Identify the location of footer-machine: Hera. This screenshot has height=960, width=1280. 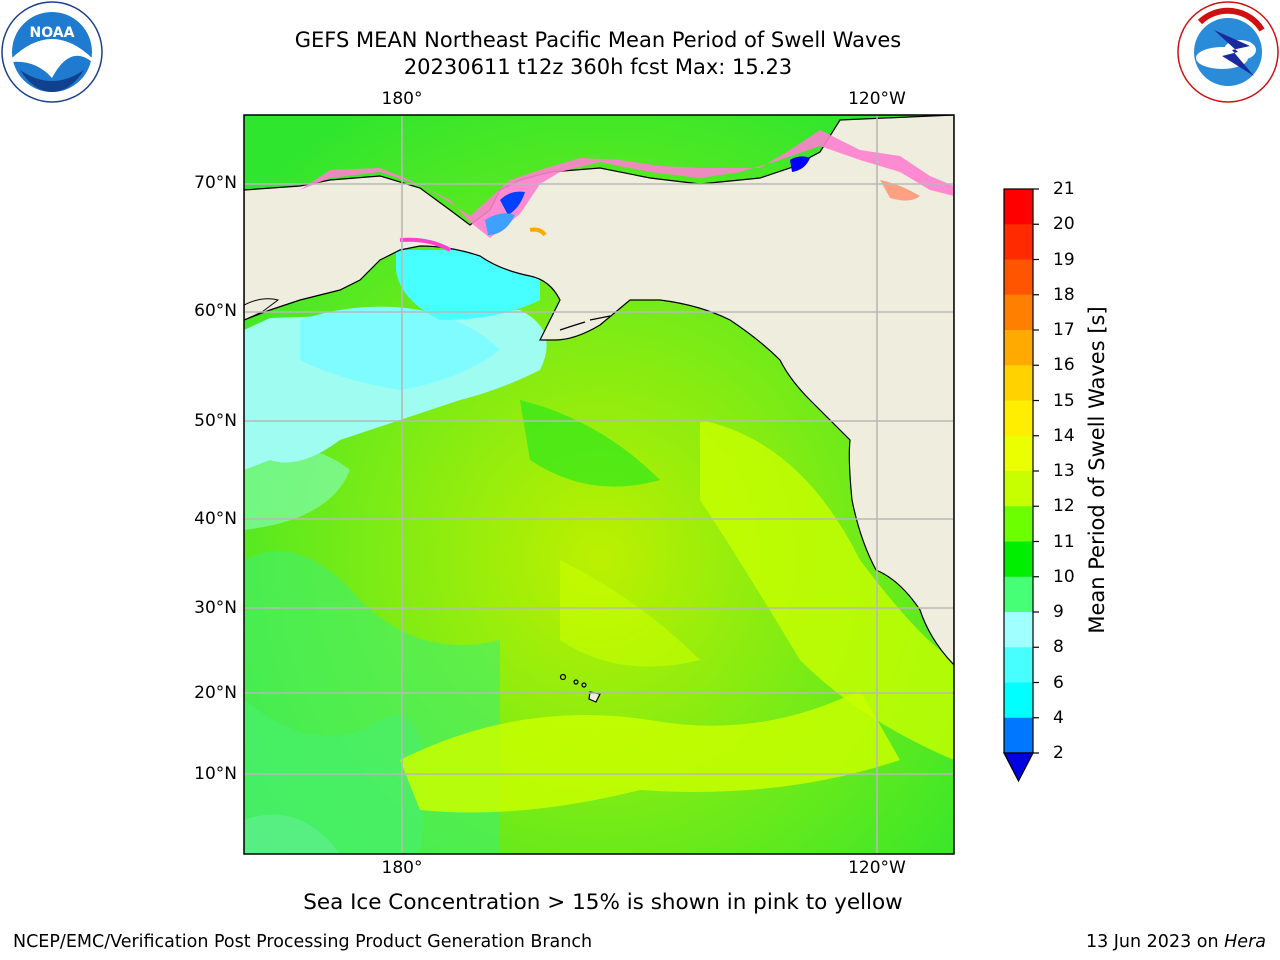
(1245, 942).